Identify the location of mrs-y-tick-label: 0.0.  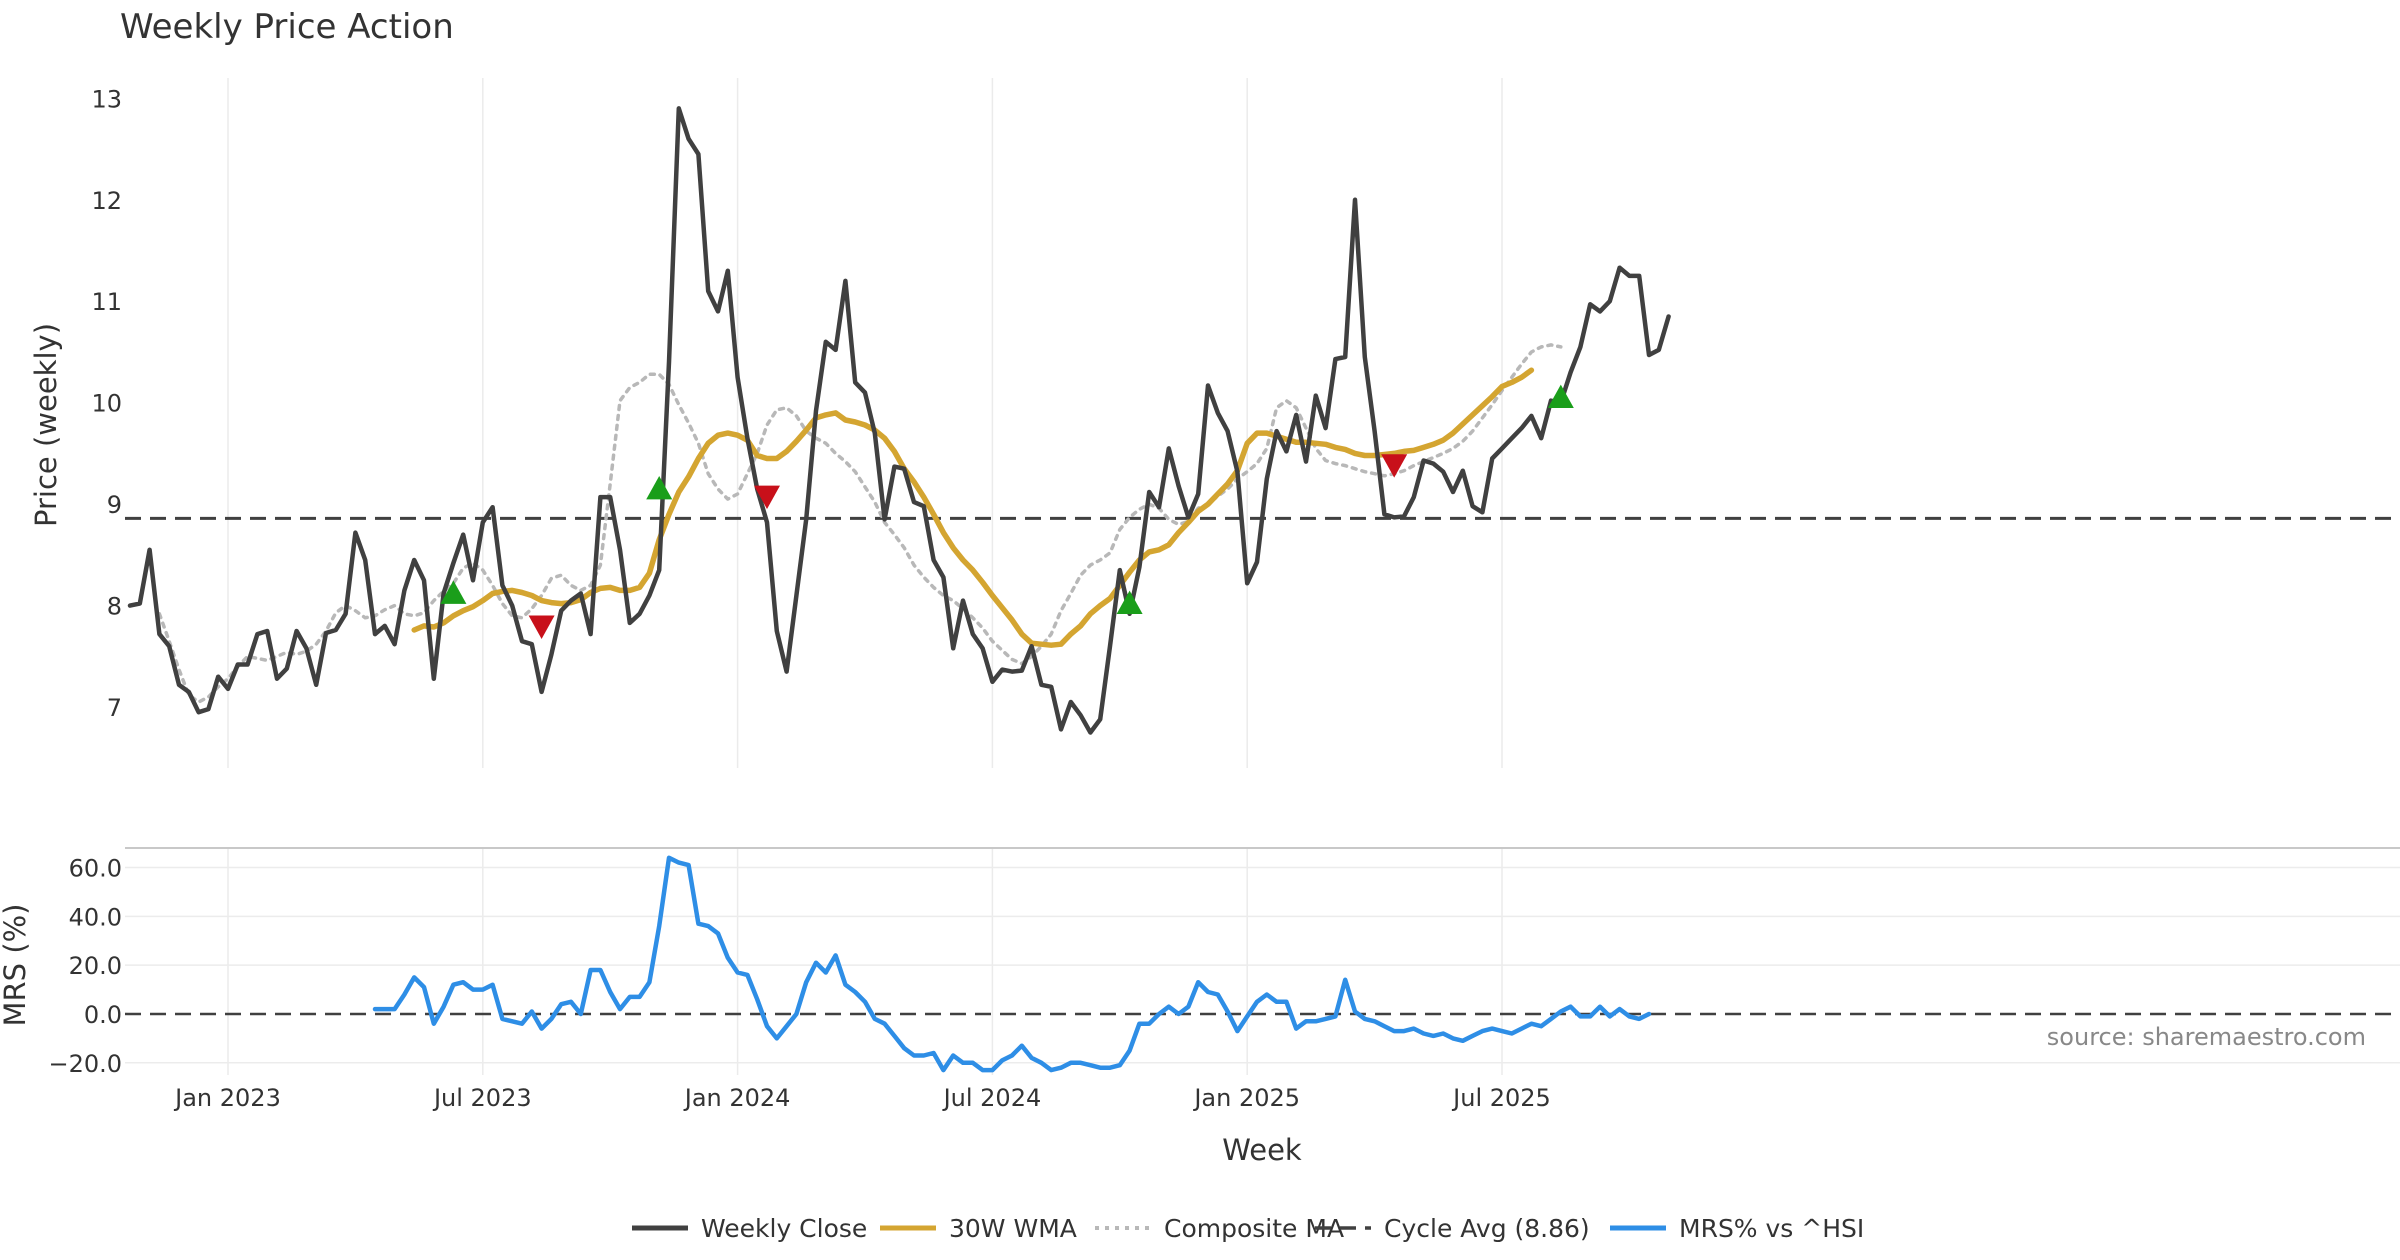
(103, 1015).